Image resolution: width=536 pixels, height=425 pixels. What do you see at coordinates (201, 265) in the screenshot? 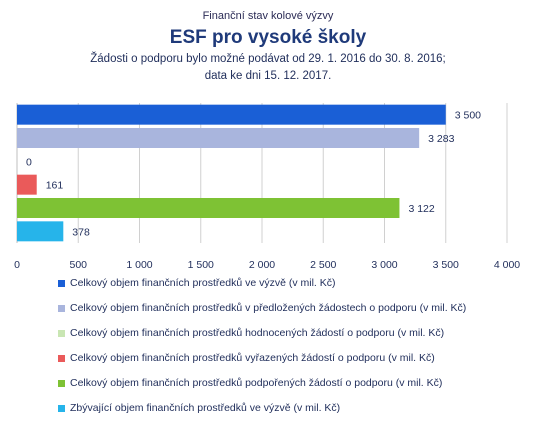
I see `x-tick-label: 1 500` at bounding box center [201, 265].